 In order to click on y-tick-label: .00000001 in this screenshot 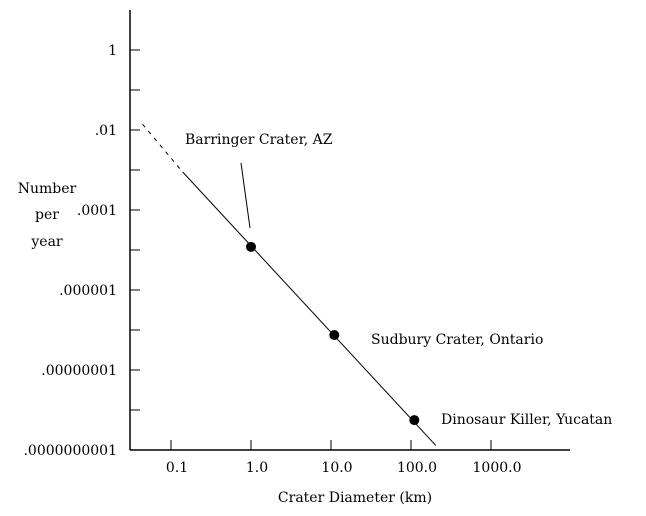, I will do `click(79, 371)`.